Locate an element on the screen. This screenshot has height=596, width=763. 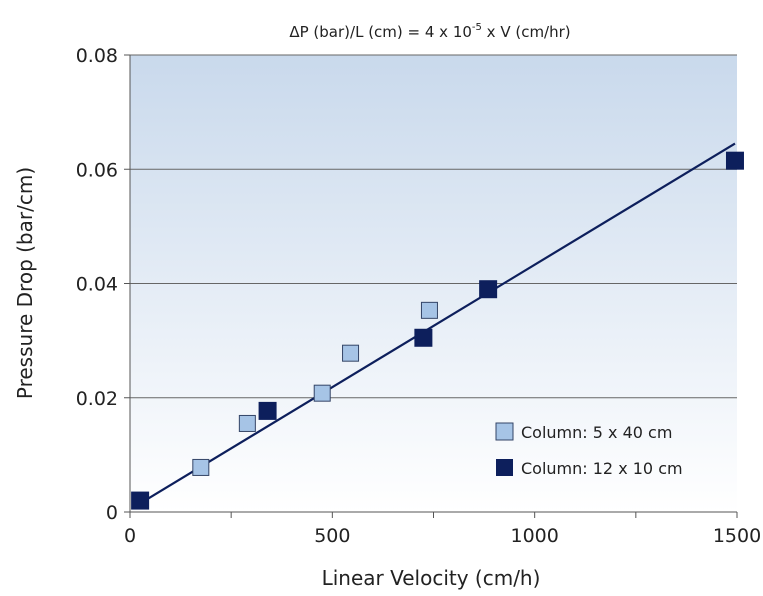
x-tick-label: 1000 is located at coordinates (534, 536).